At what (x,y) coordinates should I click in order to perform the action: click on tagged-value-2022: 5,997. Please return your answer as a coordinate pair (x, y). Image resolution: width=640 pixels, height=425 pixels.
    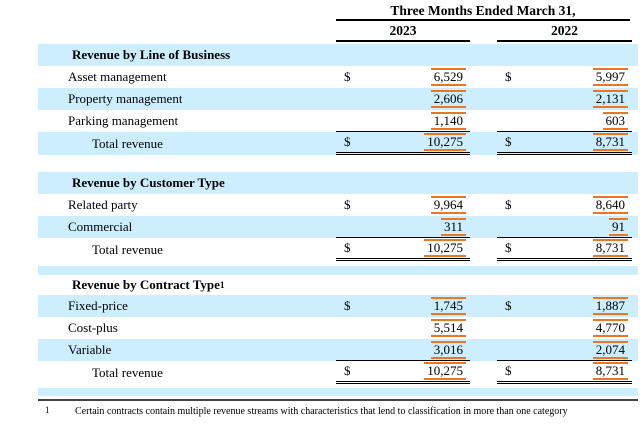
    Looking at the image, I should click on (610, 77).